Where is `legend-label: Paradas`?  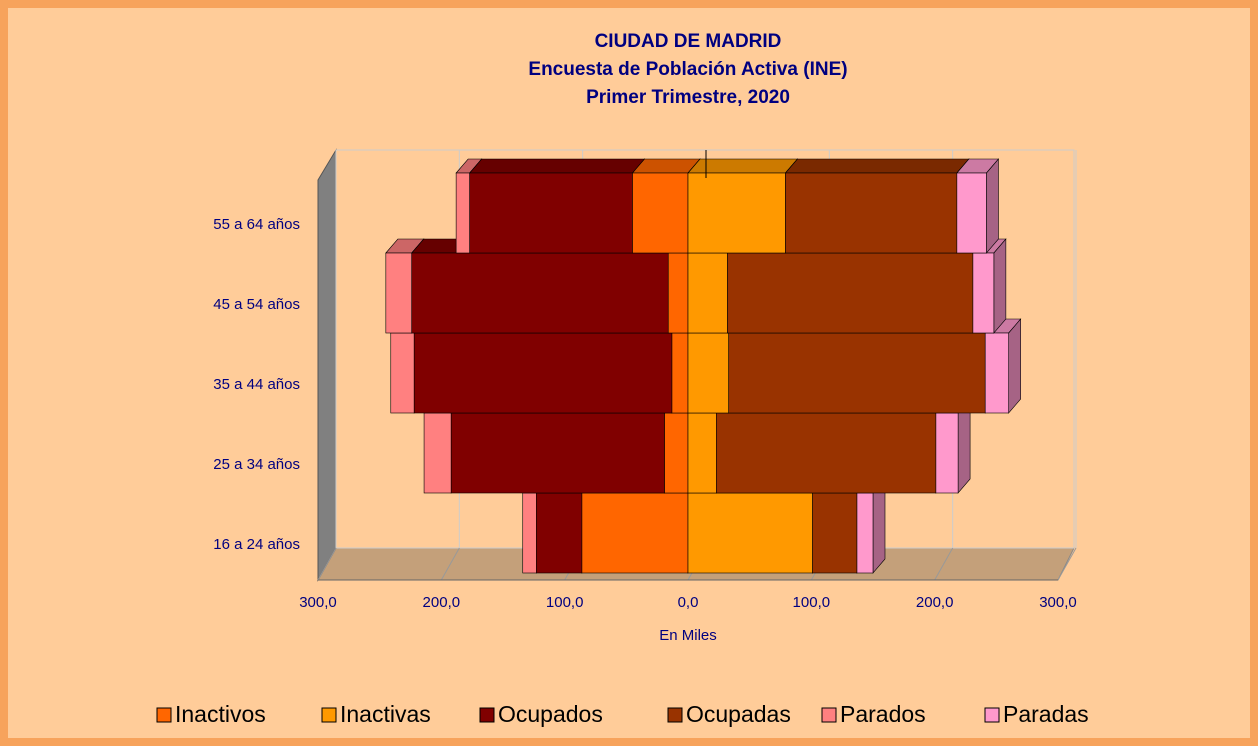
legend-label: Paradas is located at coordinates (1046, 714).